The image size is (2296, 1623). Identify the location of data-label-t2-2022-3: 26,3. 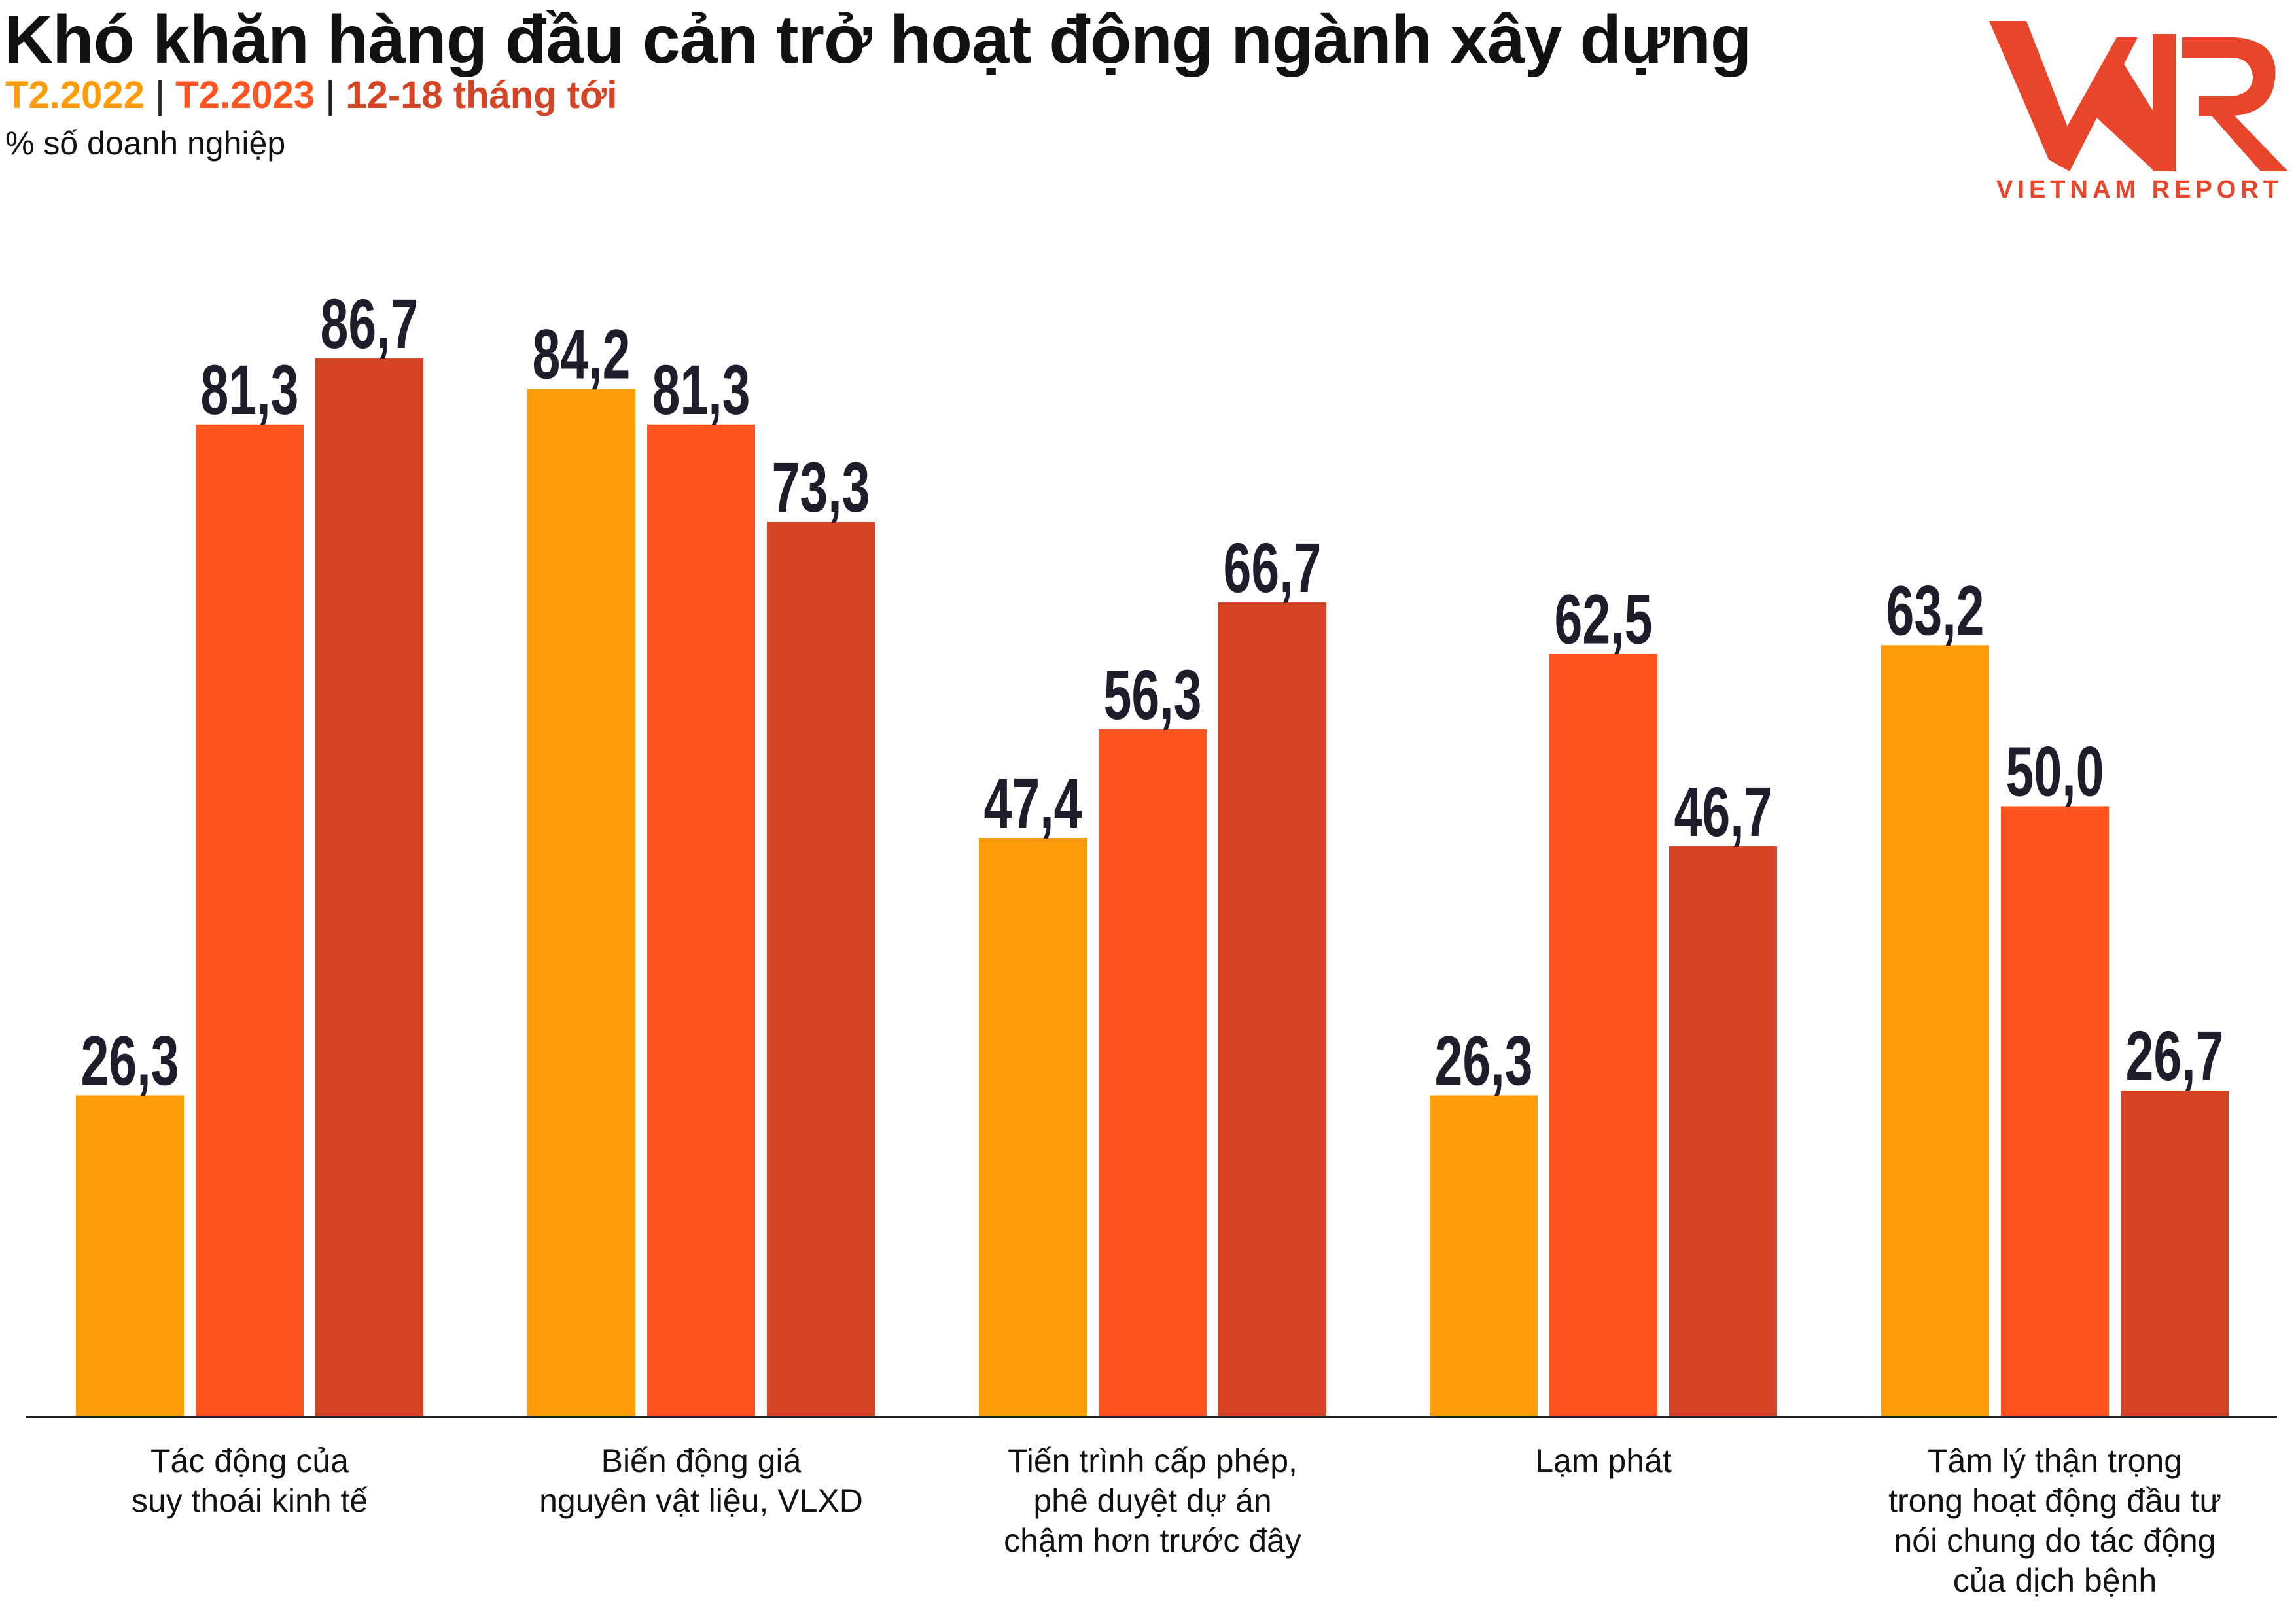
(1484, 1060).